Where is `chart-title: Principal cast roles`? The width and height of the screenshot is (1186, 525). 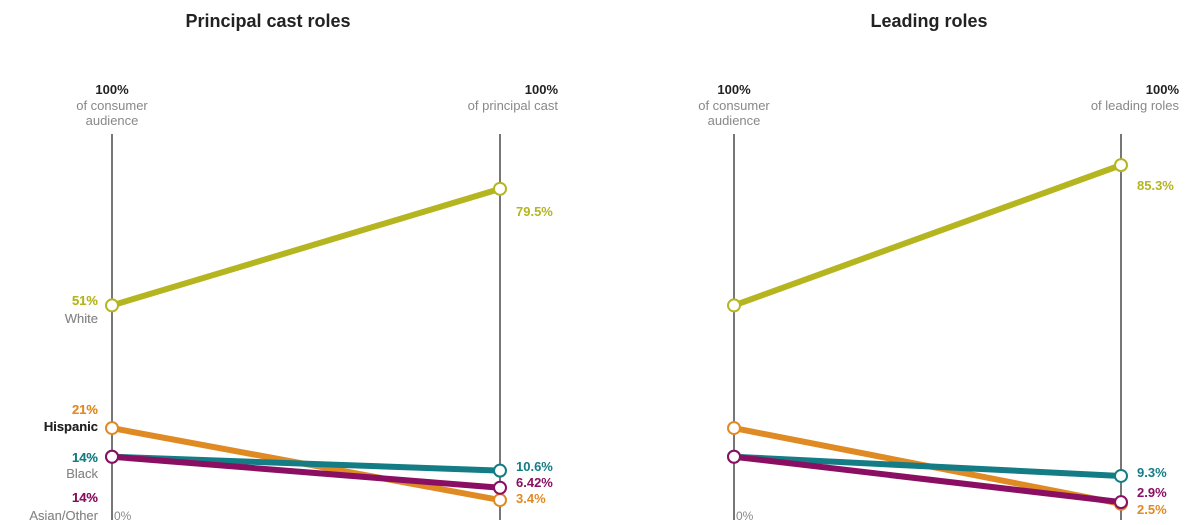 chart-title: Principal cast roles is located at coordinates (267, 21).